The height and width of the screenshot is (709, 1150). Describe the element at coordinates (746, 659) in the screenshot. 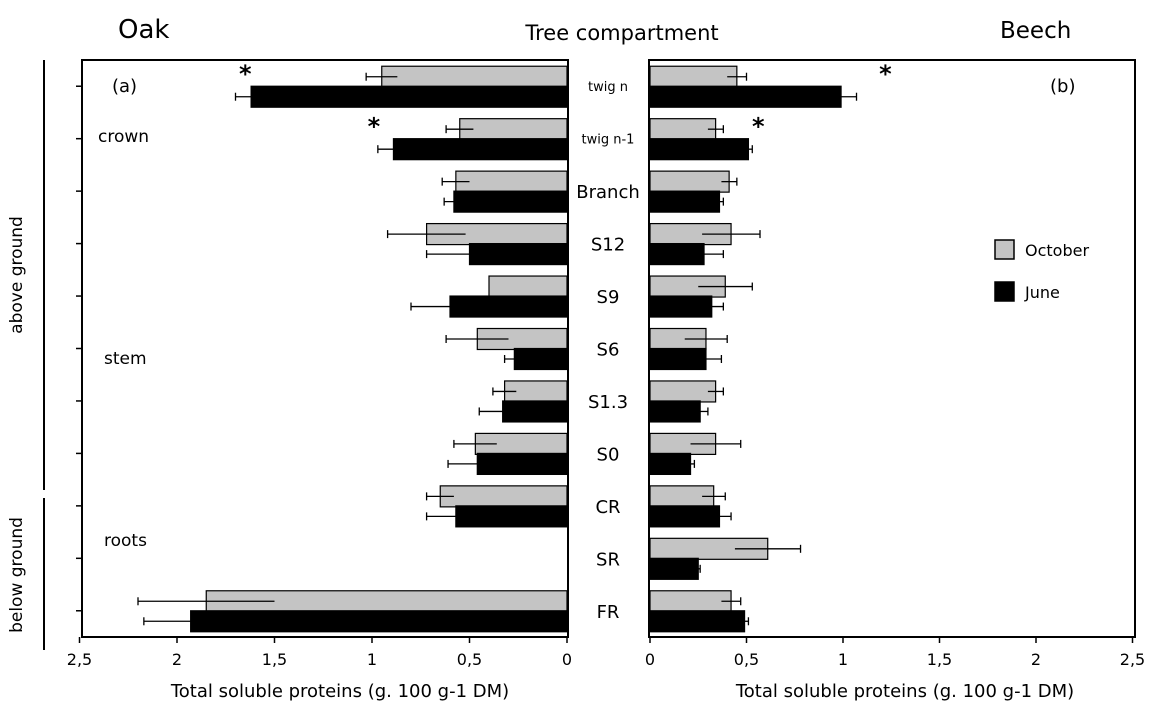

I see `beech-x-tick-label-1: 0,5` at that location.